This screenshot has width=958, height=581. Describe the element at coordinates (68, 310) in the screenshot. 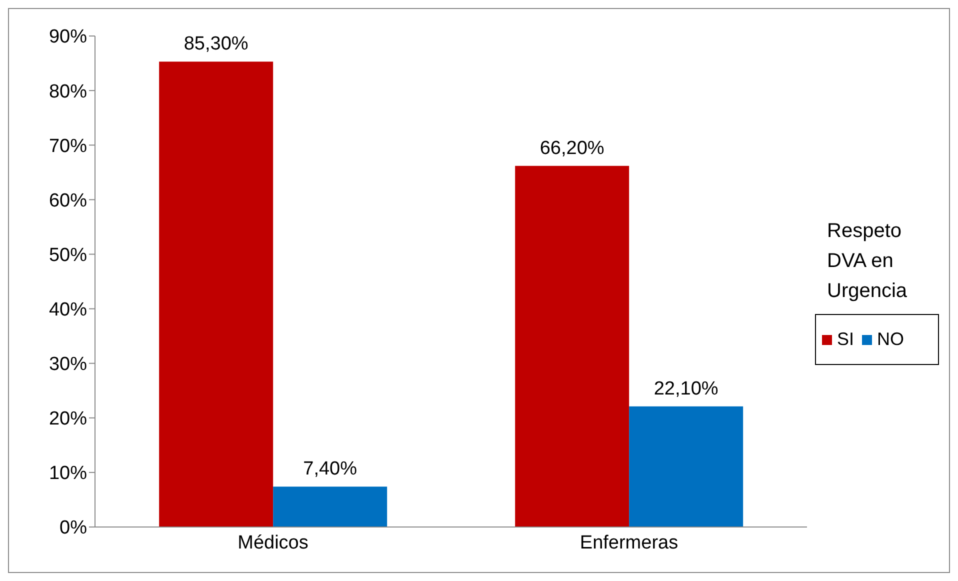

I see `y-tick-label: 40%` at that location.